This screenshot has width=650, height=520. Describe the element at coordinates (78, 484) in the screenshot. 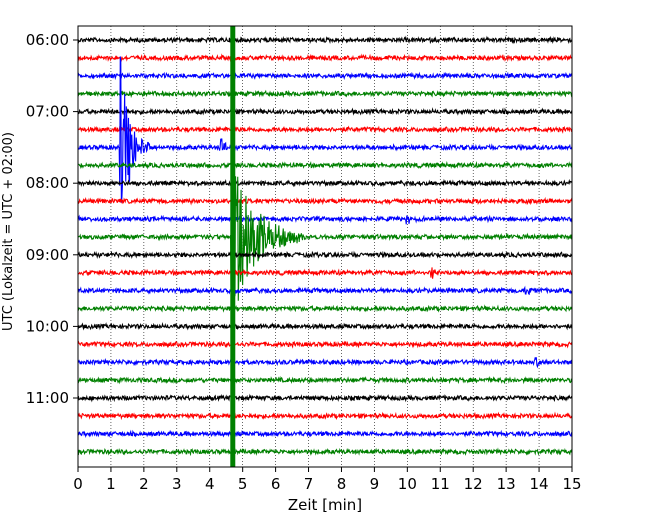

I see `x-tick-label: 0` at that location.